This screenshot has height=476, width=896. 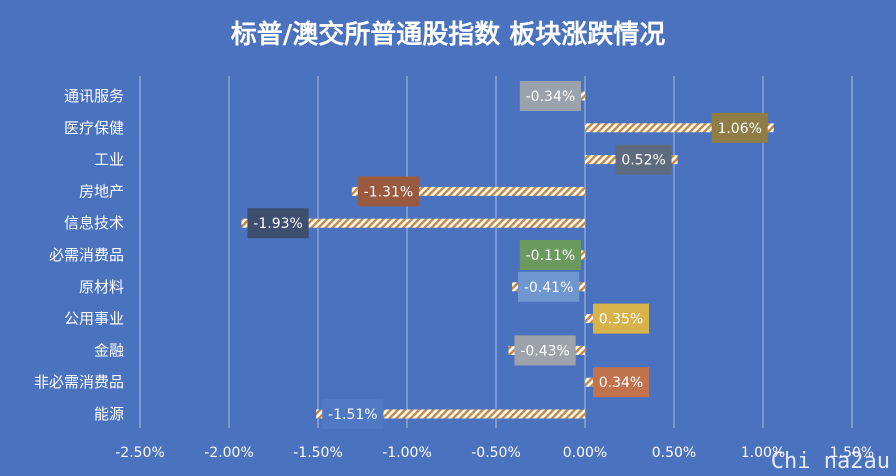 I want to click on value-label: 0.34%, so click(x=621, y=383).